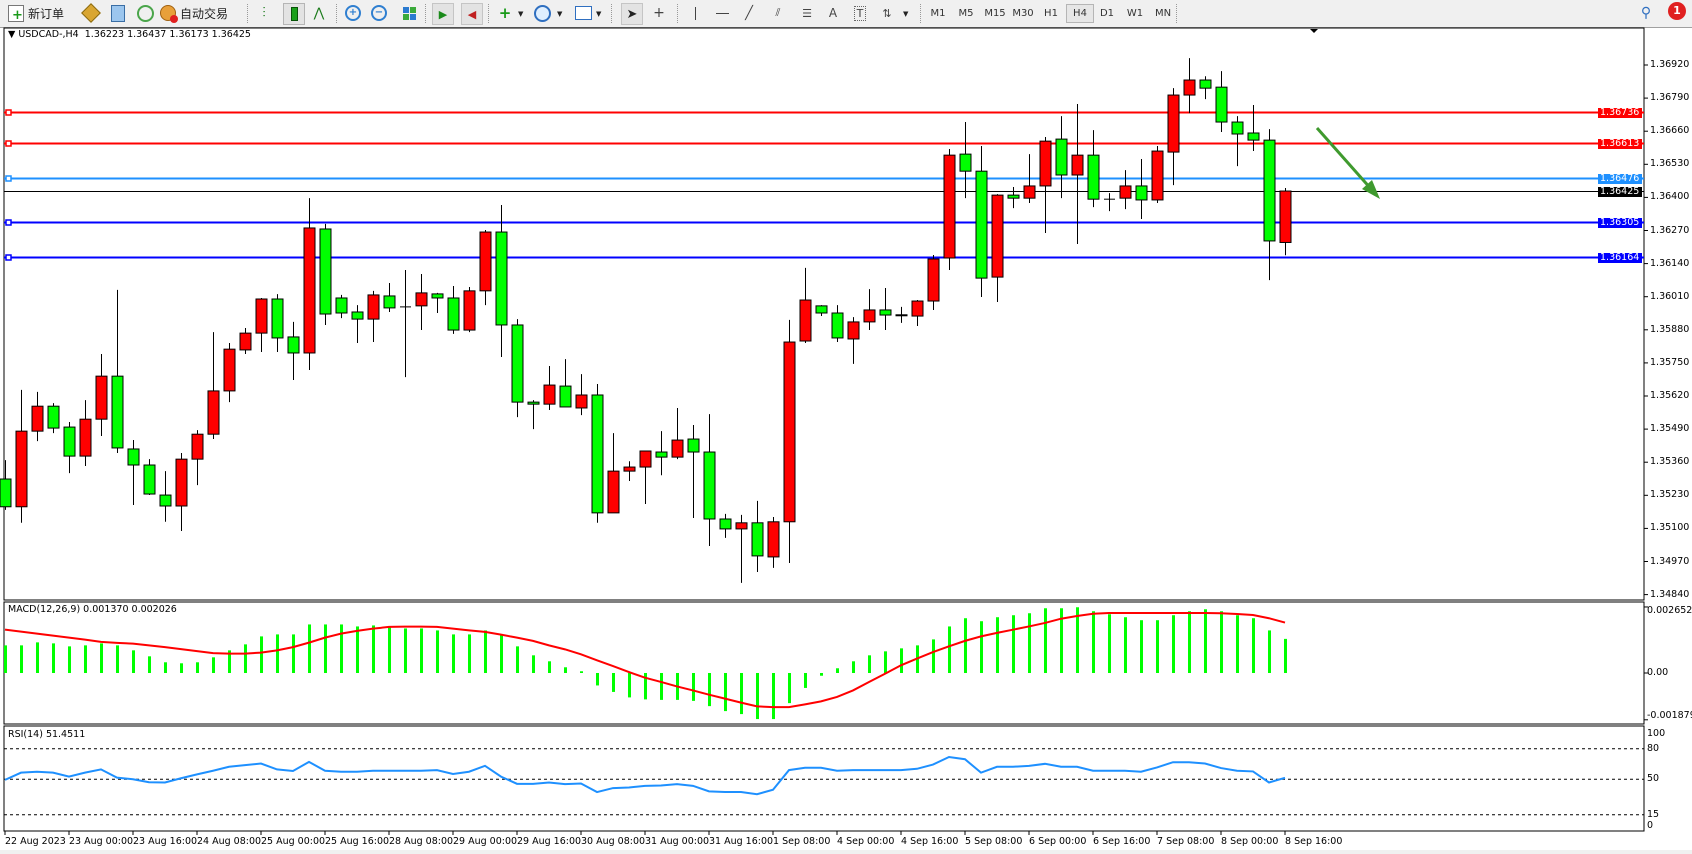 Image resolution: width=1692 pixels, height=854 pixels. What do you see at coordinates (379, 13) in the screenshot?
I see `zoom-out-button: −` at bounding box center [379, 13].